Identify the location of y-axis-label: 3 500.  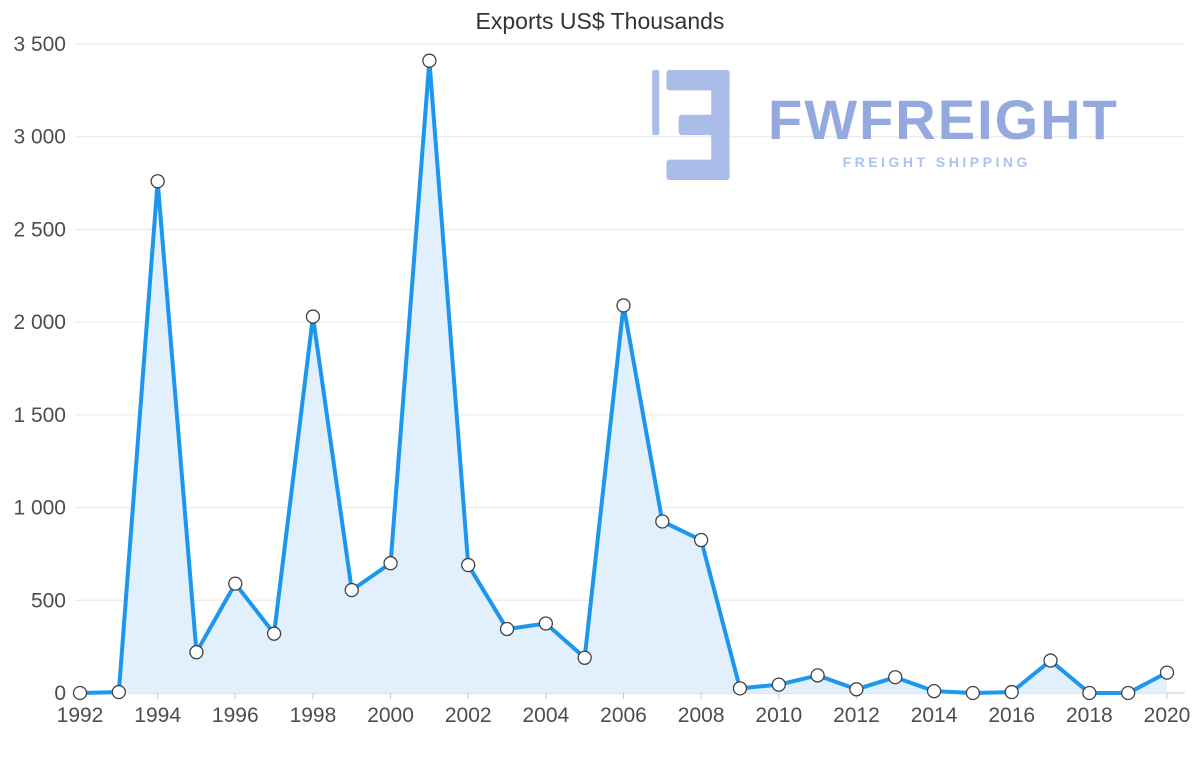
(39, 44).